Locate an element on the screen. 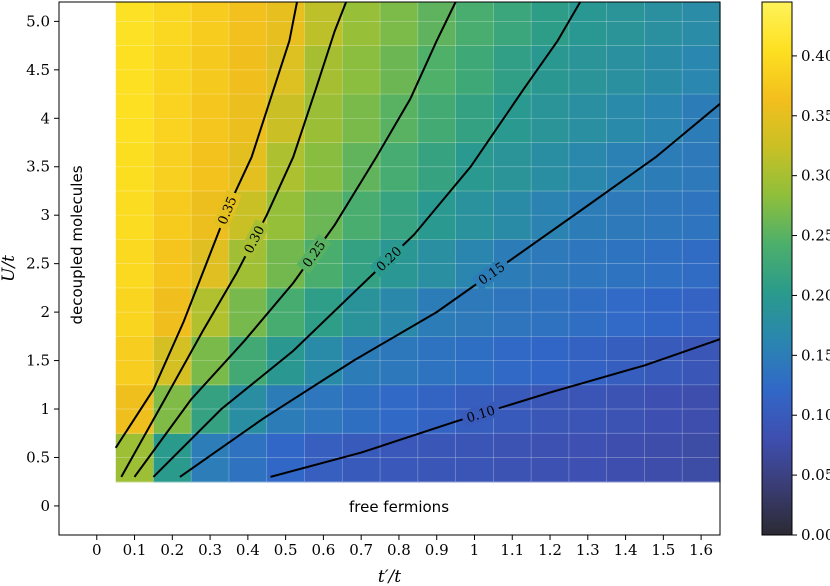 Image resolution: width=830 pixels, height=586 pixels. x-tick-label: 1.3 is located at coordinates (588, 550).